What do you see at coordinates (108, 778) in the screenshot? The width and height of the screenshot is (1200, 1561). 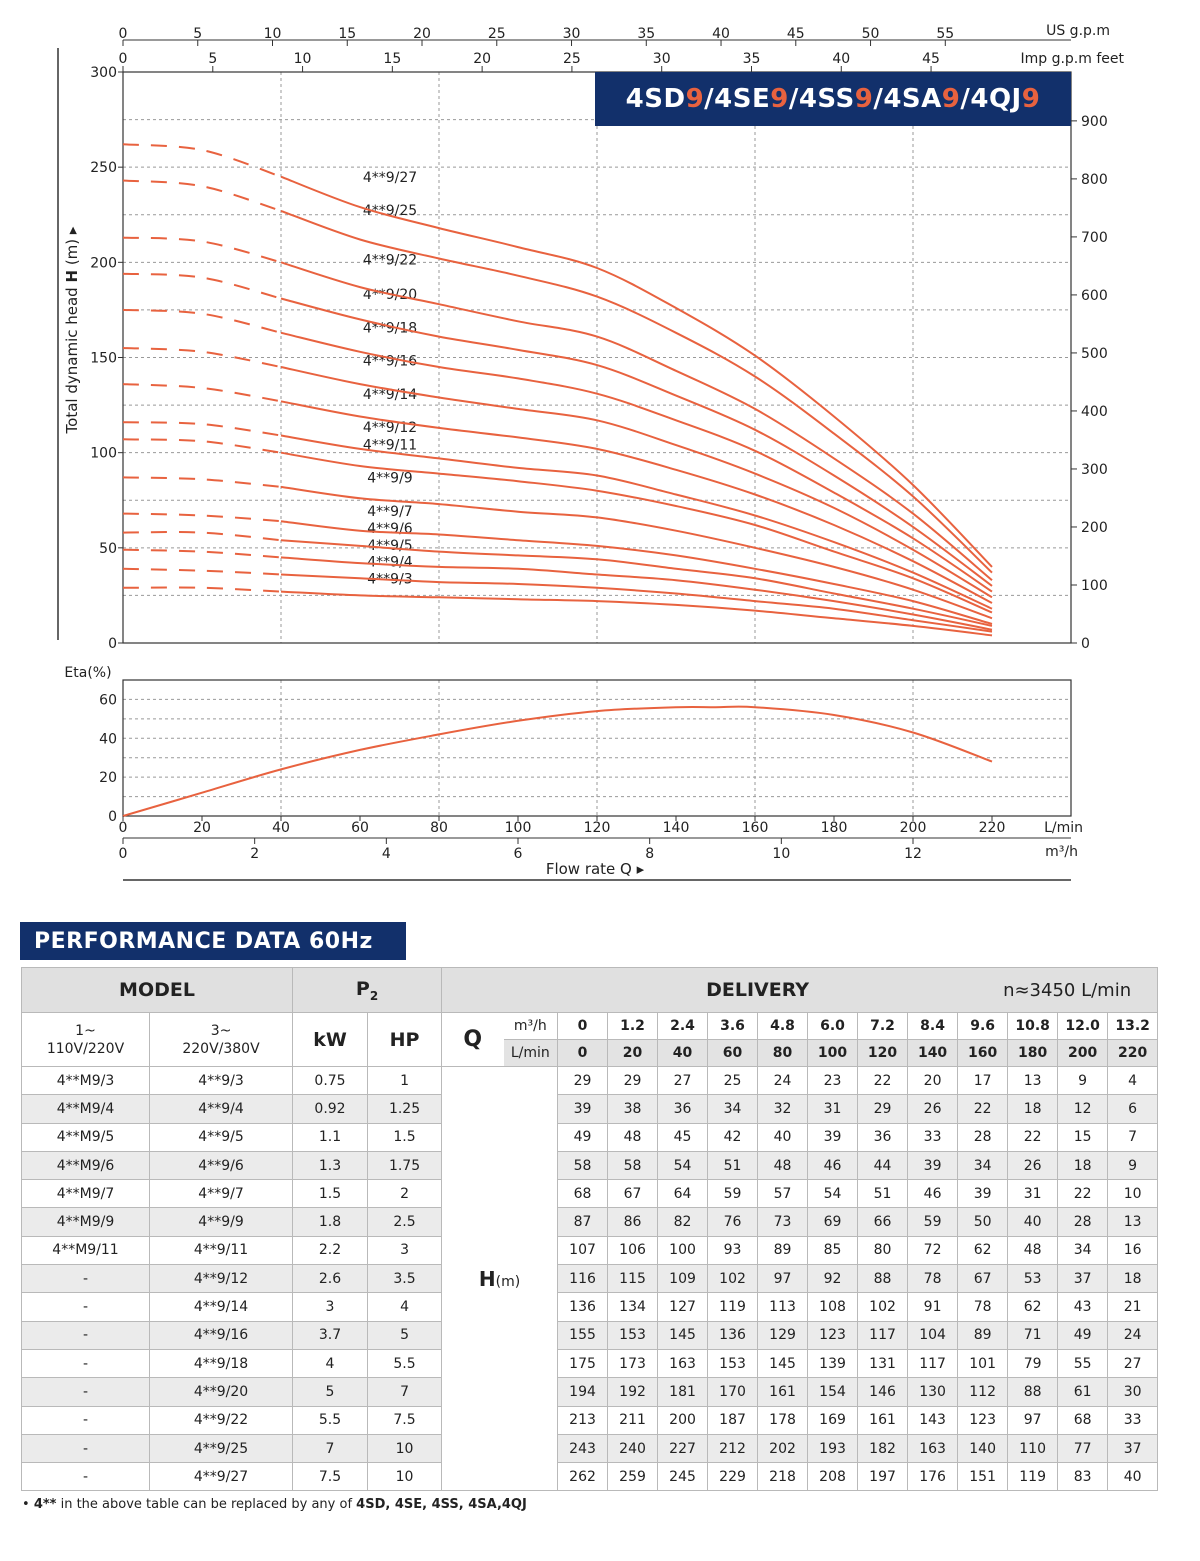 I see `eta-tick-label: 20` at bounding box center [108, 778].